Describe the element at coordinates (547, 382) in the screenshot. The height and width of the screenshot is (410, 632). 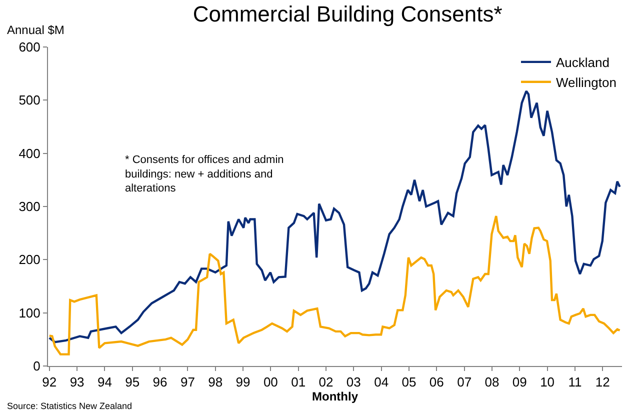
I see `x-tick-label: 10` at that location.